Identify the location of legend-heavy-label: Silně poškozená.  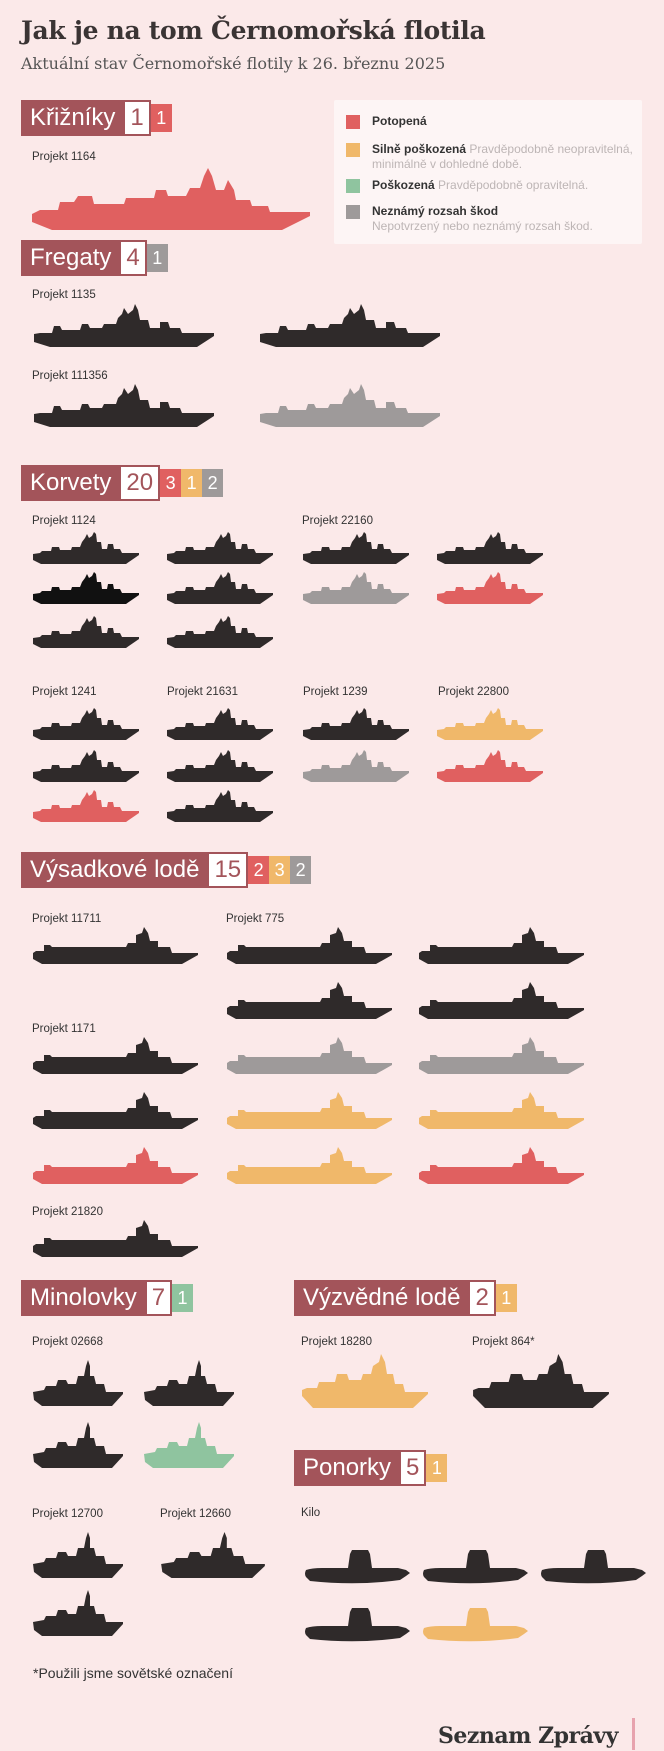
(419, 149).